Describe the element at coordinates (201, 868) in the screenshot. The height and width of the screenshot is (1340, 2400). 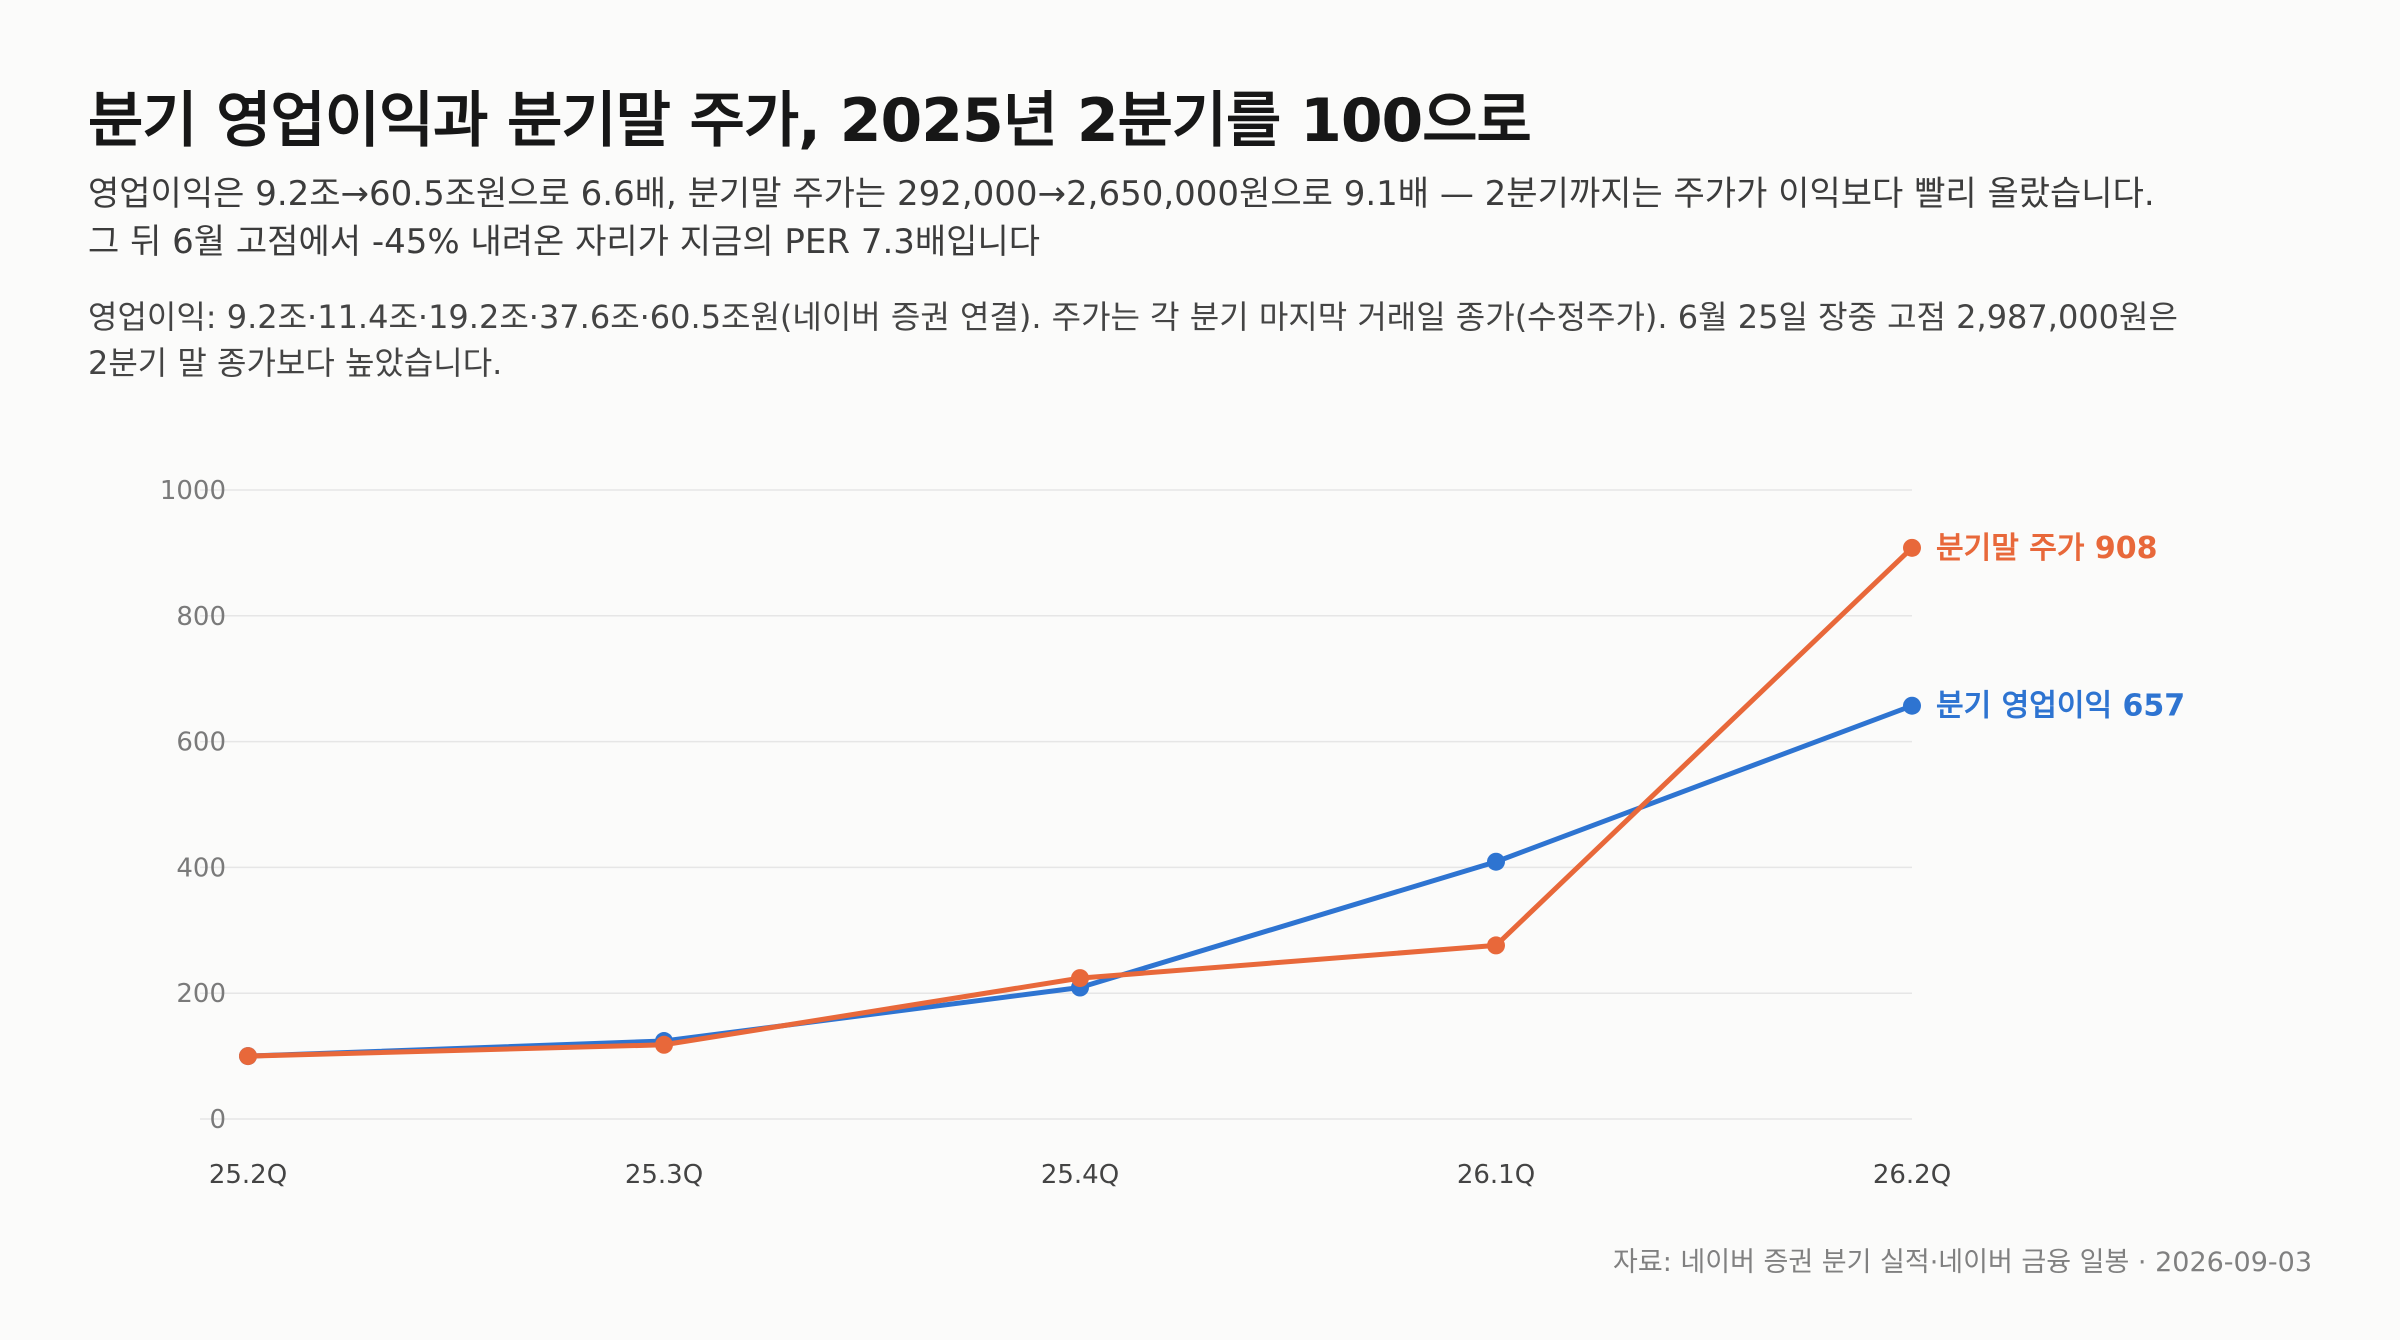
I see `y-tick-label: 400` at that location.